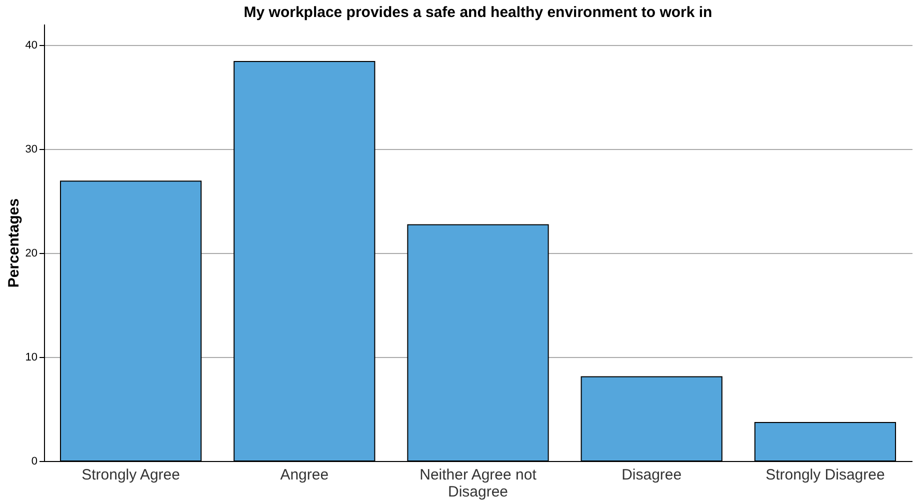 This screenshot has height=504, width=917. Describe the element at coordinates (478, 12) in the screenshot. I see `chart-title: My workplace provides a safe and healthy environment to work in` at that location.